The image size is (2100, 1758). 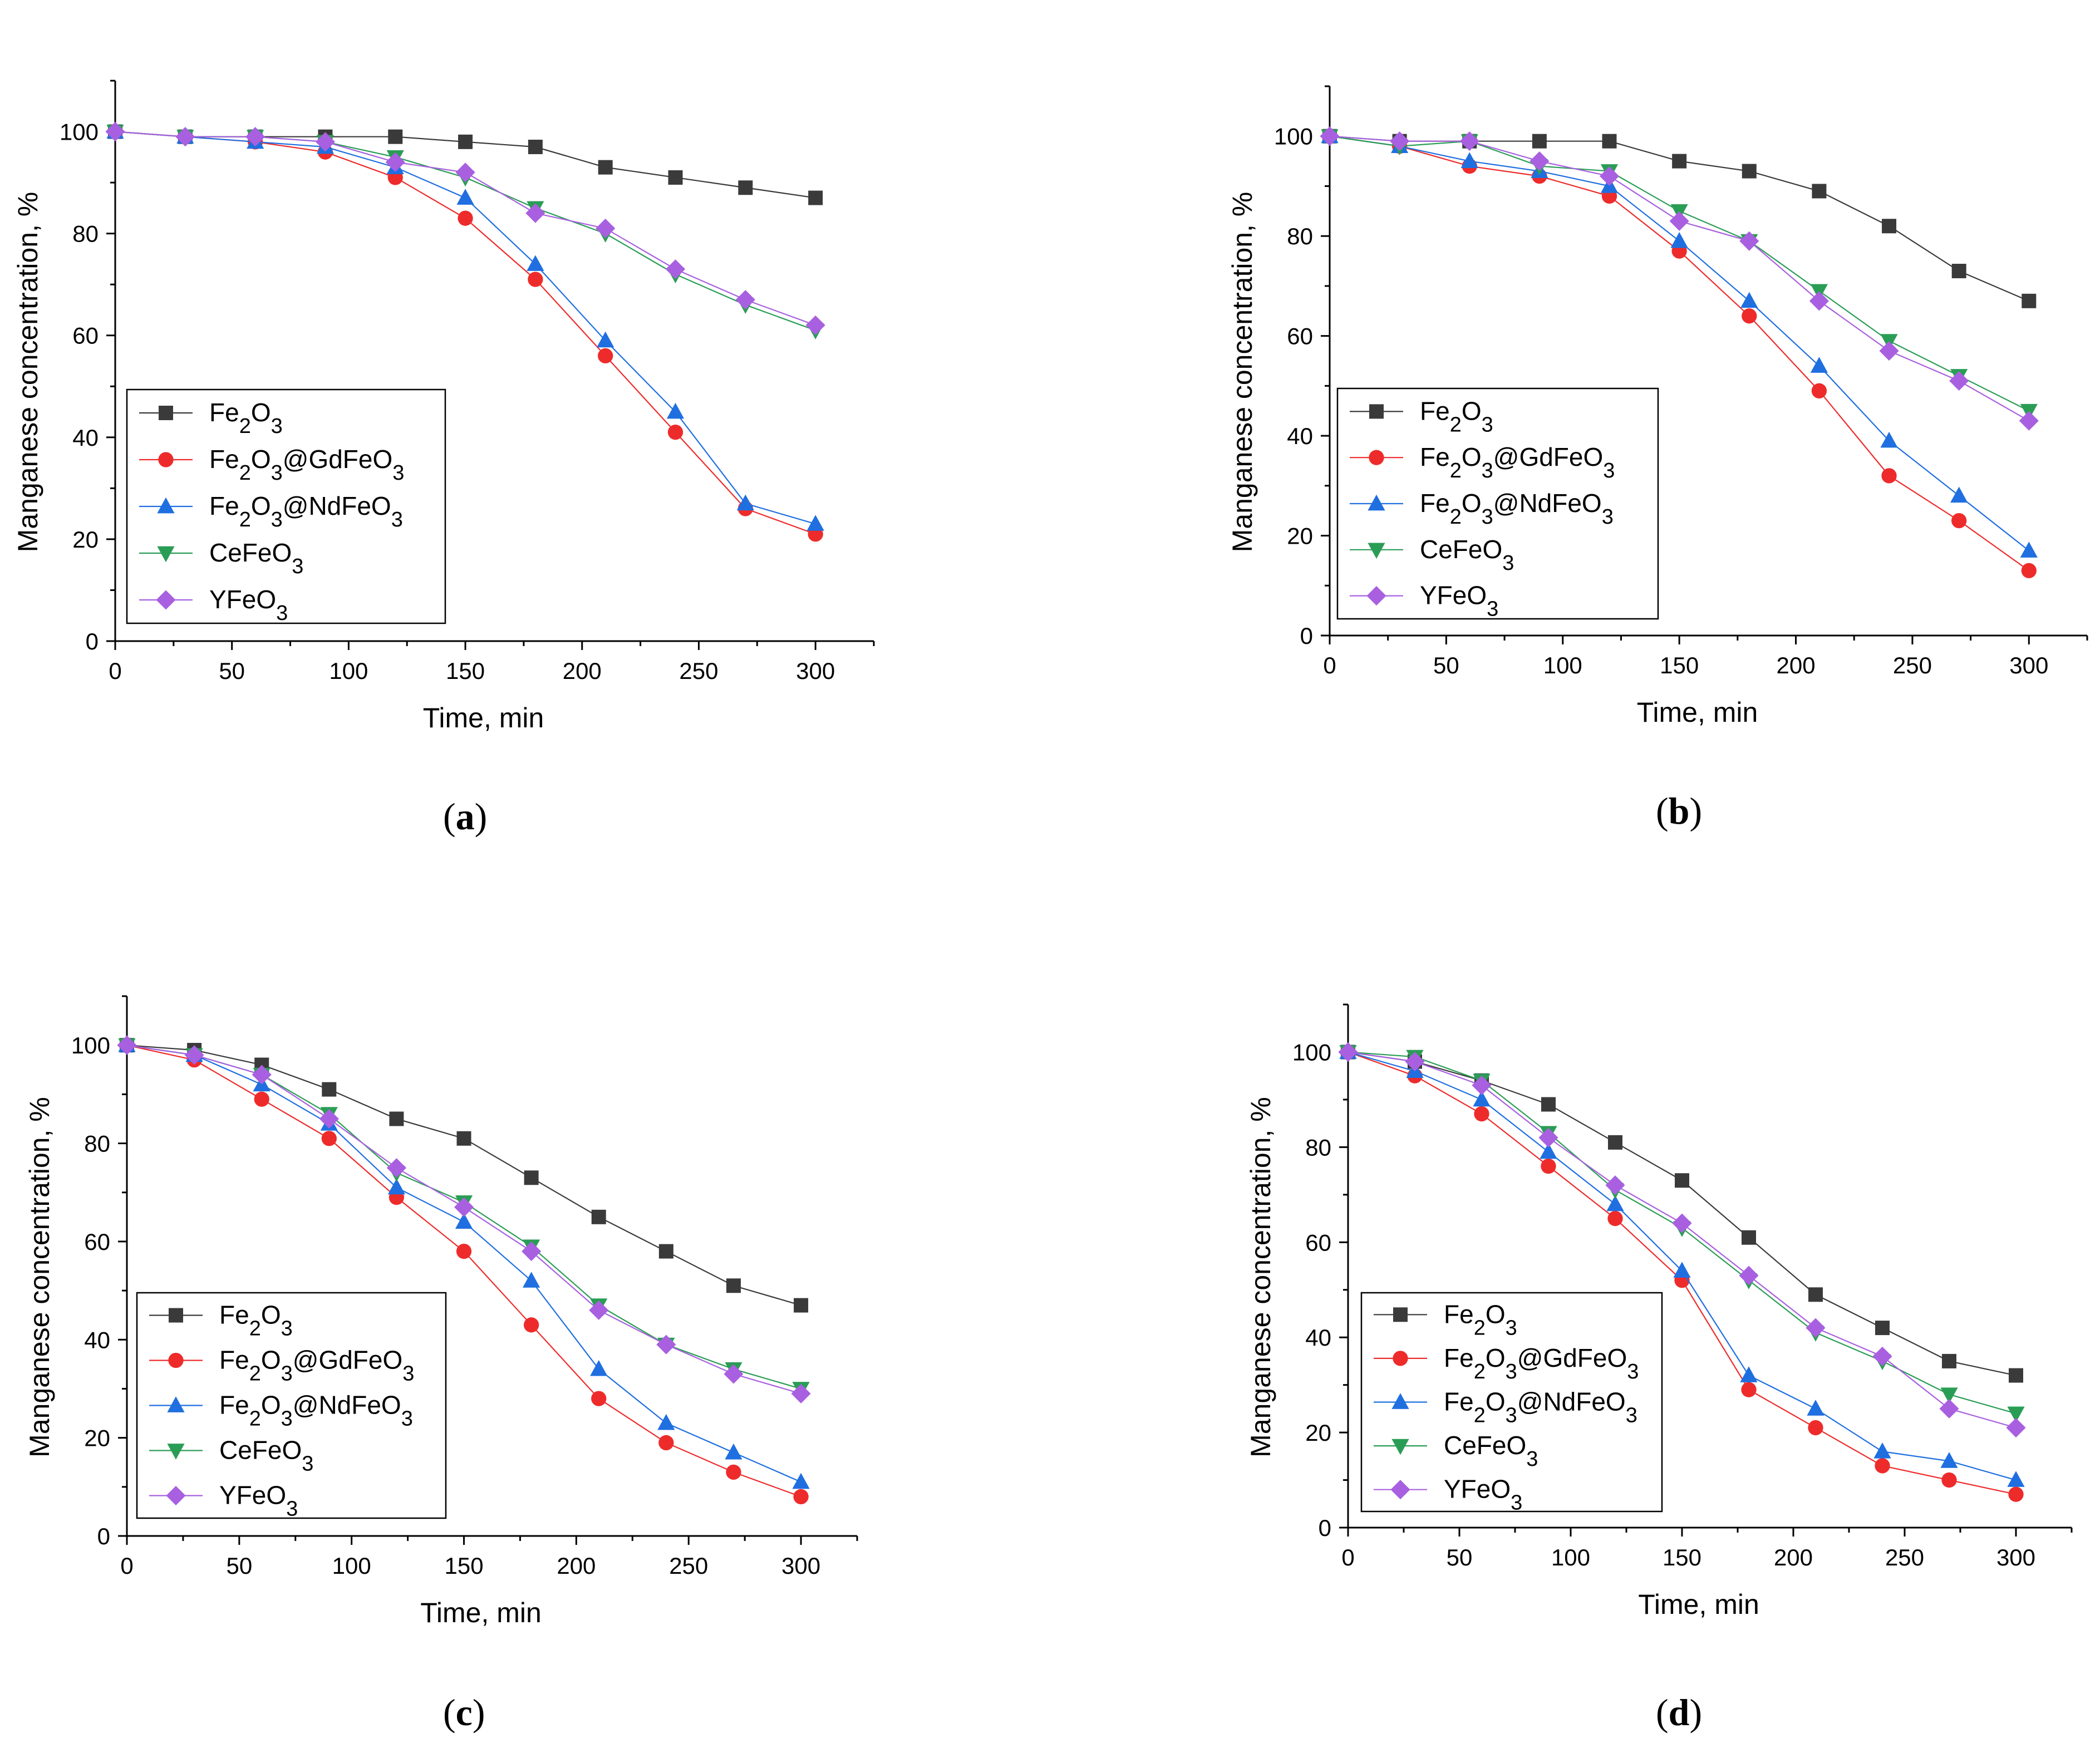 What do you see at coordinates (1312, 1052) in the screenshot?
I see `y-tick-label: 100` at bounding box center [1312, 1052].